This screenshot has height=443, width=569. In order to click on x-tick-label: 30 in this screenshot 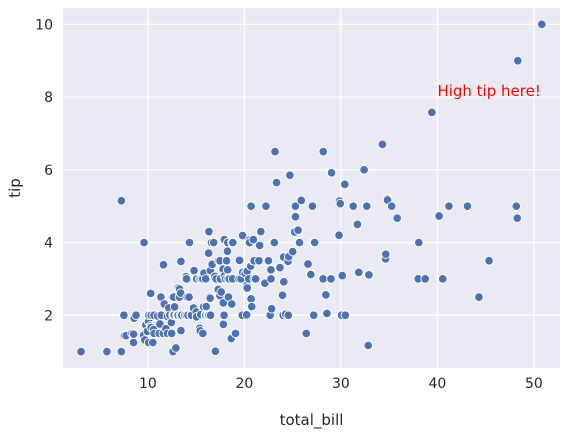, I will do `click(341, 384)`.